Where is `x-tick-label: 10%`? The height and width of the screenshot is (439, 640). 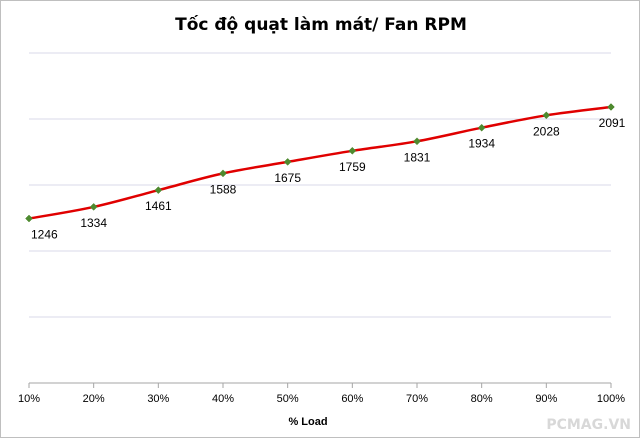
x-tick-label: 10% is located at coordinates (29, 399).